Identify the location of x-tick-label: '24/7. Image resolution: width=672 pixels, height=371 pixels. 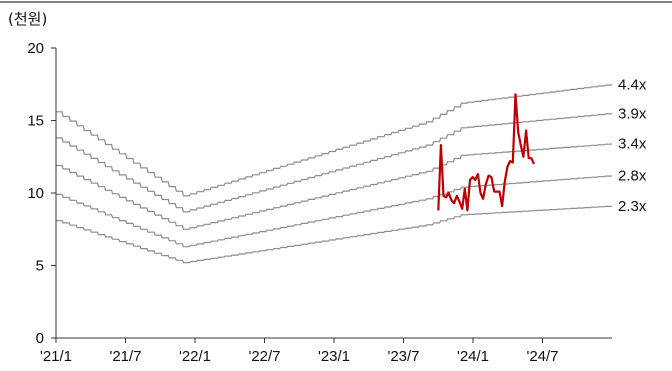
(542, 356).